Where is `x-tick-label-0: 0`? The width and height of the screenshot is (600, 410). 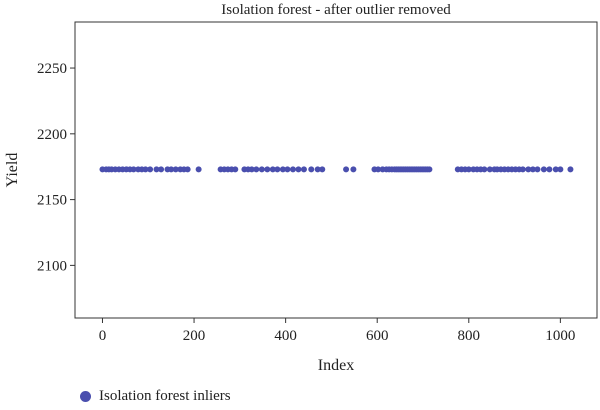 x-tick-label-0: 0 is located at coordinates (103, 336).